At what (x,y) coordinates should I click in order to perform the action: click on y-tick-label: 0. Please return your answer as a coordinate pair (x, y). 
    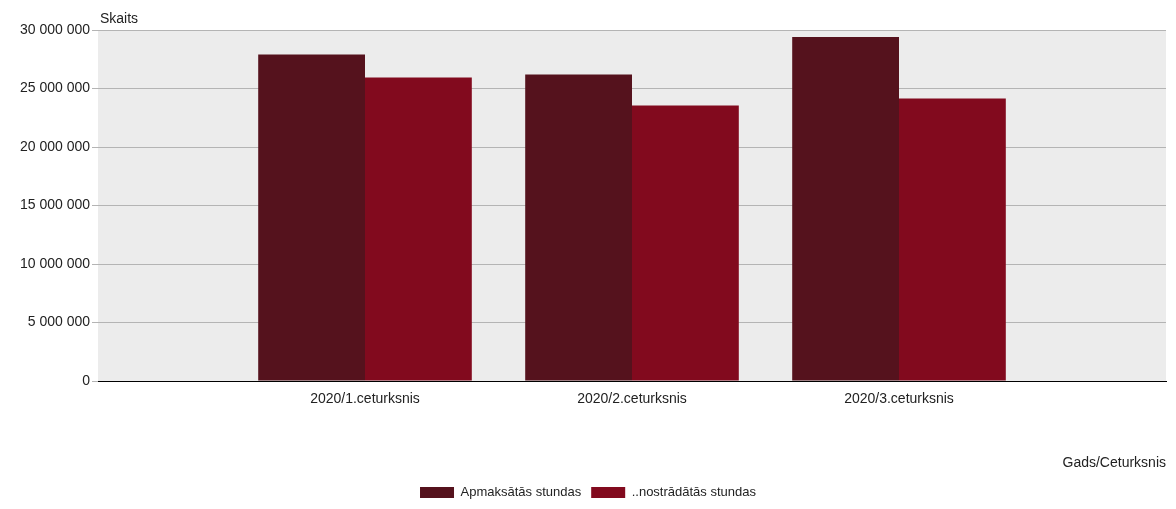
    Looking at the image, I should click on (86, 379).